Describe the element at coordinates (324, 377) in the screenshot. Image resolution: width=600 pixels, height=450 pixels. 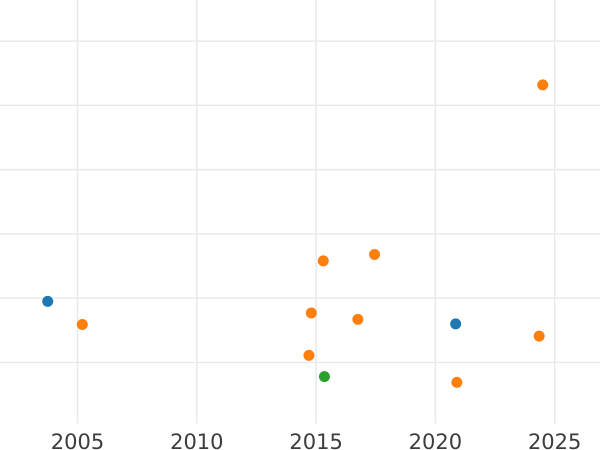
I see `green-series-point` at that location.